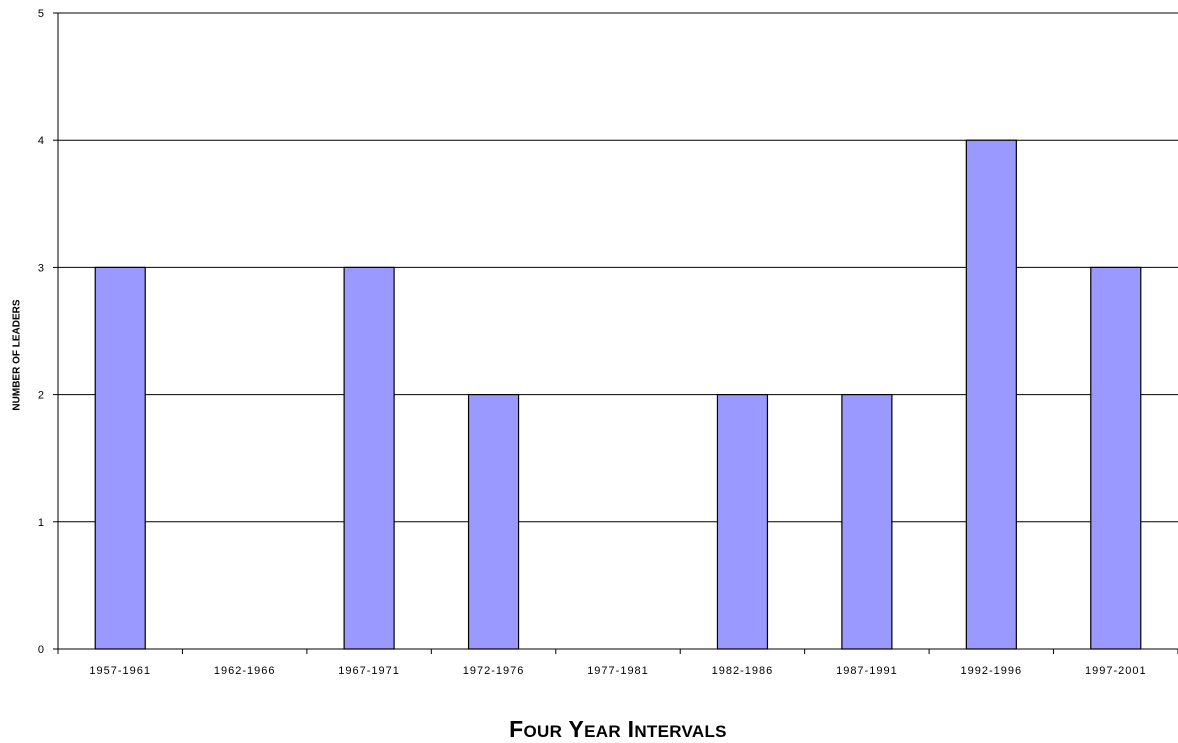 This screenshot has height=743, width=1178. I want to click on x-tick-label: 1987-1991, so click(867, 671).